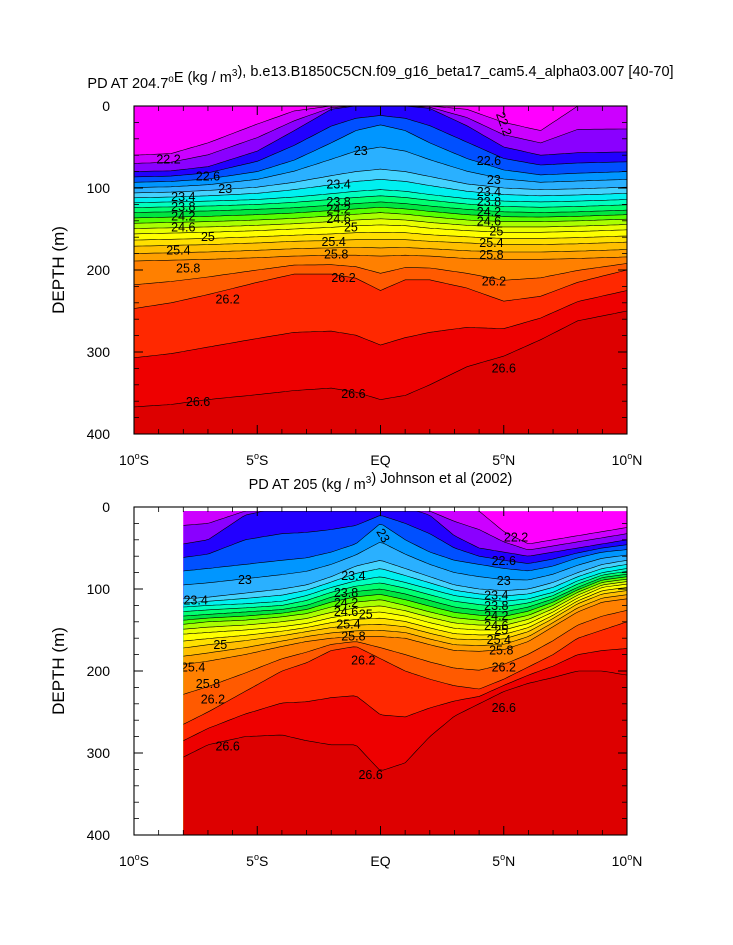 The image size is (733, 945). Describe the element at coordinates (504, 561) in the screenshot. I see `contour-label: 22.6` at that location.